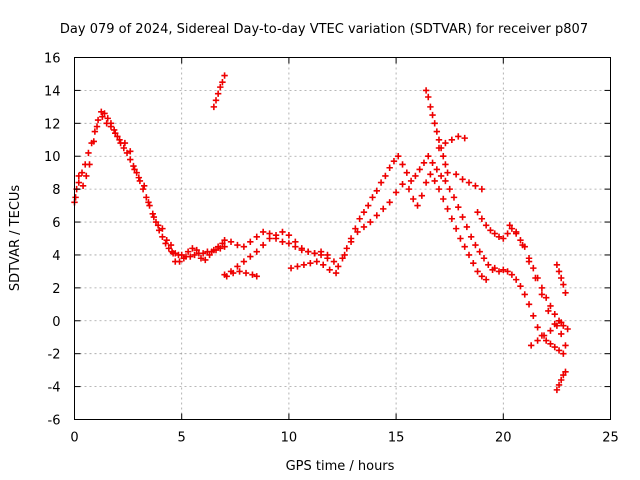 The height and width of the screenshot is (480, 640). I want to click on y-tick-label: 10, so click(52, 157).